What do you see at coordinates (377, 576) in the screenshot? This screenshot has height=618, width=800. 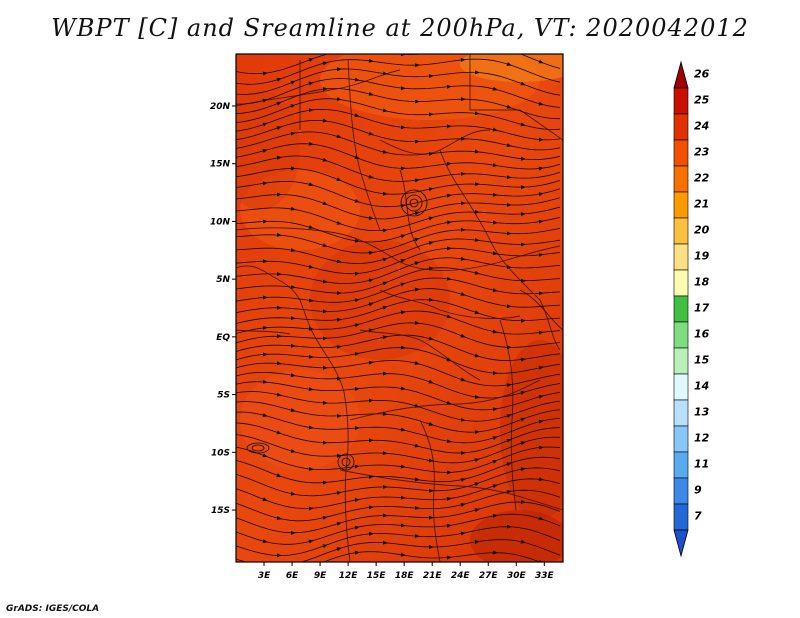 I see `lon-tick-label: 15E` at bounding box center [377, 576].